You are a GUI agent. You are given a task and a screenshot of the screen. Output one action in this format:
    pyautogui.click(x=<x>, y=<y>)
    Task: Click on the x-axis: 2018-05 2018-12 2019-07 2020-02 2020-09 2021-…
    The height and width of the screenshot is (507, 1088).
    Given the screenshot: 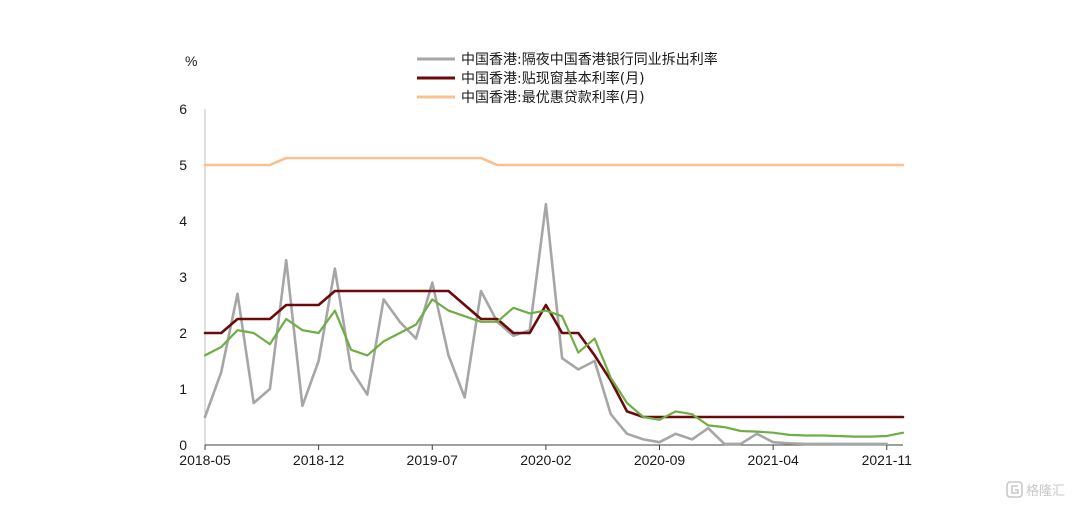 What is the action you would take?
    pyautogui.click(x=546, y=456)
    